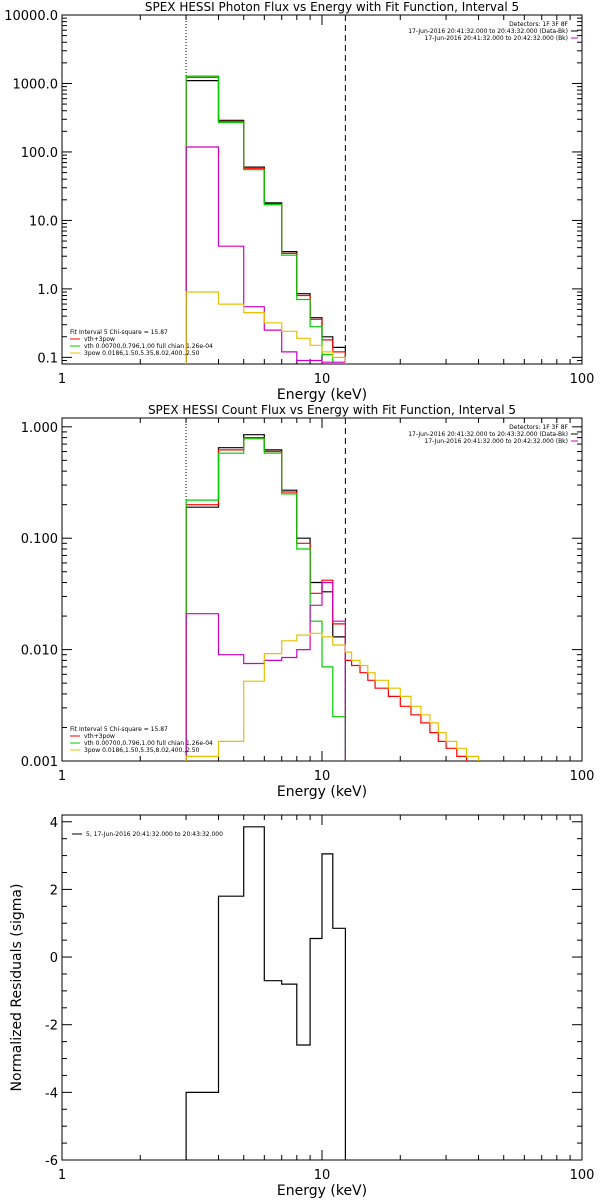 The width and height of the screenshot is (600, 1200). Describe the element at coordinates (43, 221) in the screenshot. I see `y-tick-label: 10.0` at that location.